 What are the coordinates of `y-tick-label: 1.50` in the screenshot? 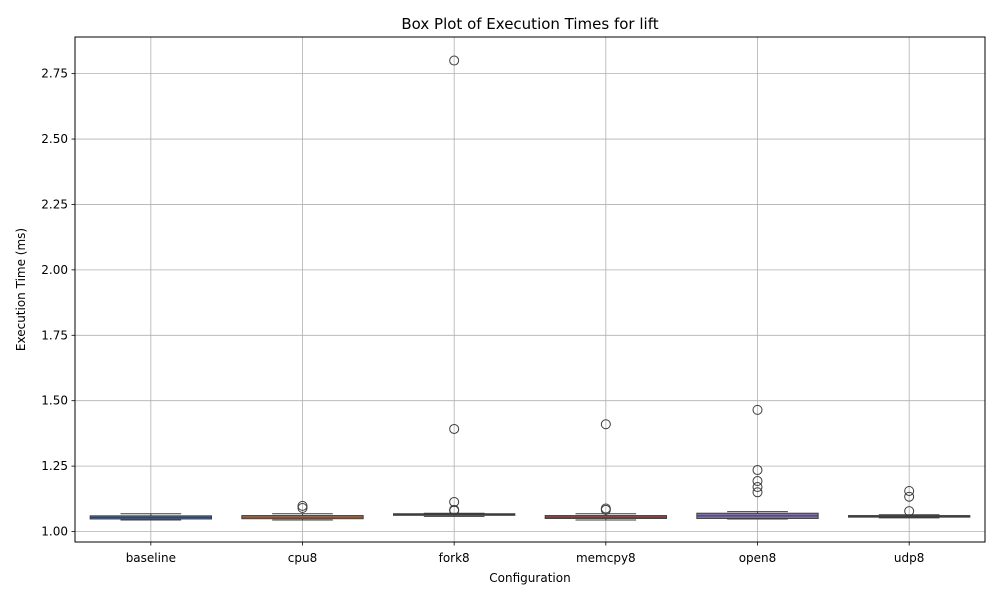 It's located at (54, 401).